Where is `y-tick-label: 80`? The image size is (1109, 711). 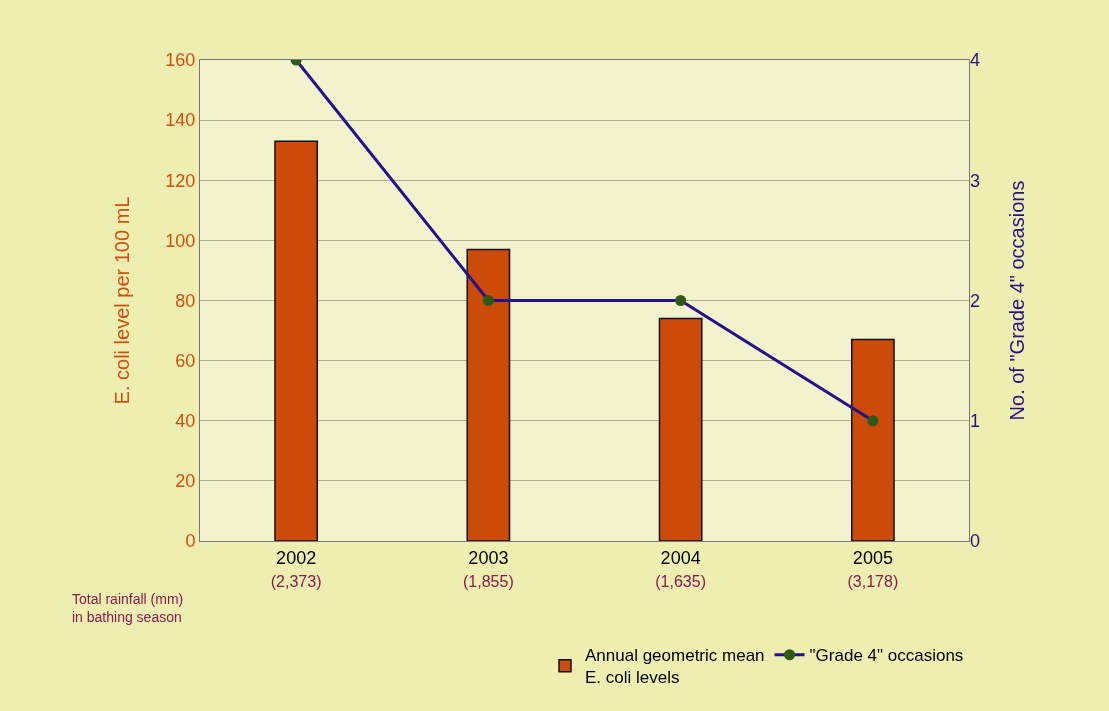
y-tick-label: 80 is located at coordinates (185, 300).